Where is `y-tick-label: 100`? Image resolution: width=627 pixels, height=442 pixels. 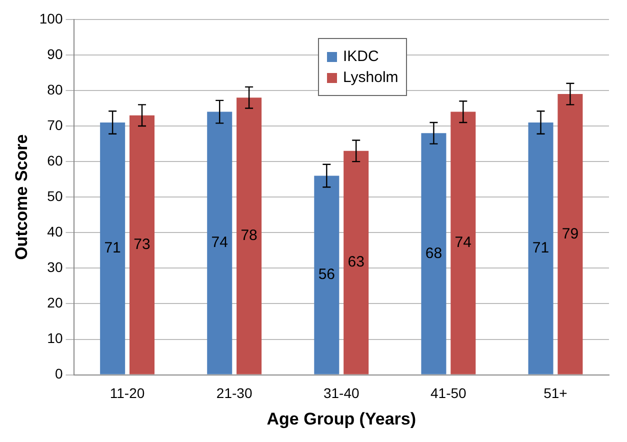 y-tick-label: 100 is located at coordinates (51, 18).